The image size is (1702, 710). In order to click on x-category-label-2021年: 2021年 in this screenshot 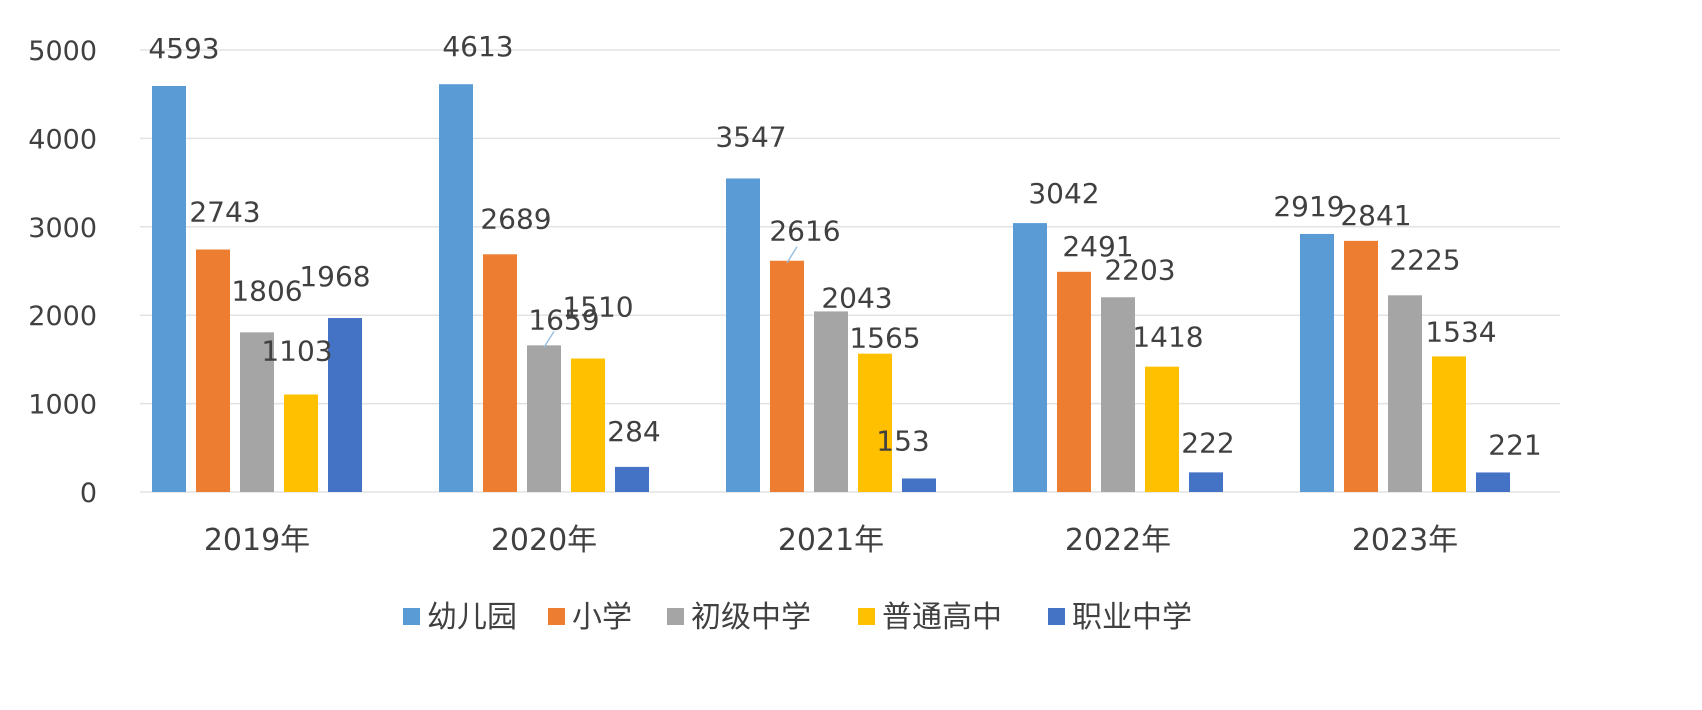, I will do `click(831, 540)`.